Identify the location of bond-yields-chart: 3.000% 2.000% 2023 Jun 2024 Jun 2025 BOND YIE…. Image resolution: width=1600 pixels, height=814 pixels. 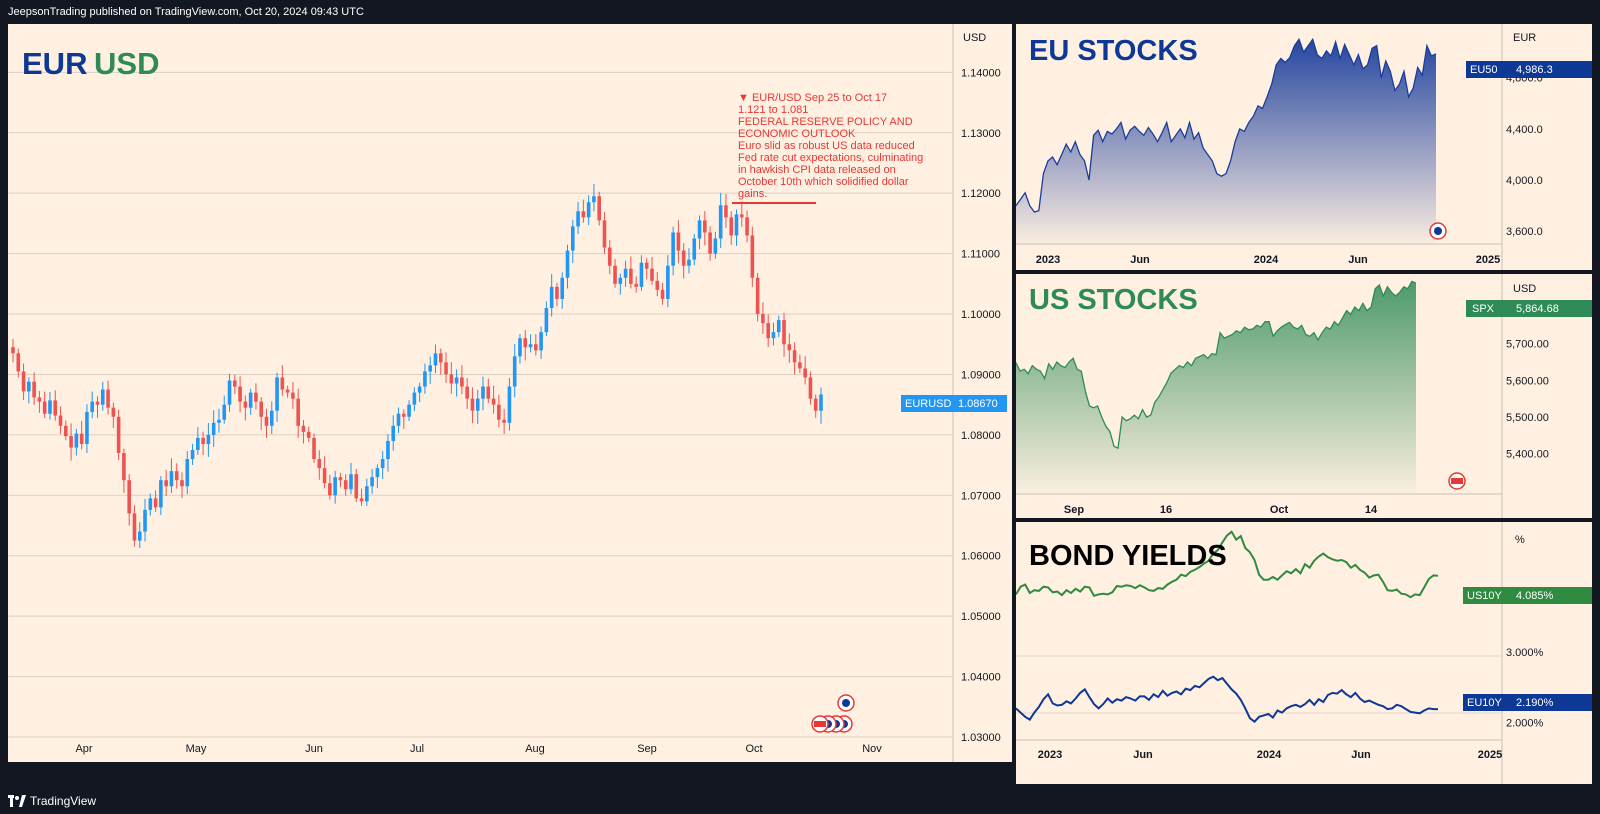
(1304, 653).